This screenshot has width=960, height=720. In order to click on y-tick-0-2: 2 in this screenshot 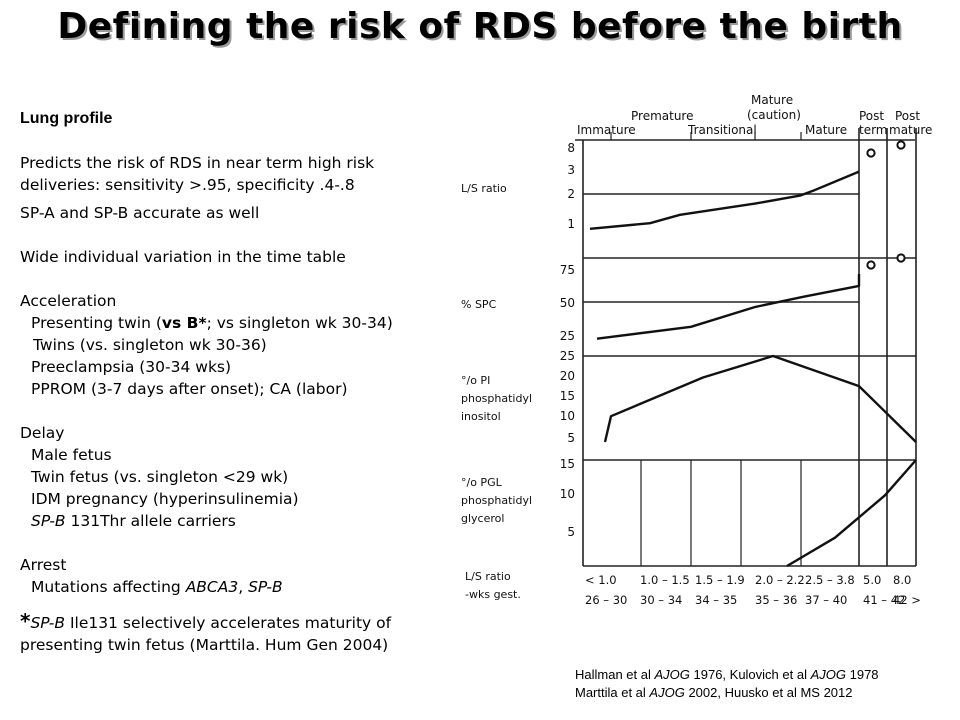, I will do `click(571, 194)`.